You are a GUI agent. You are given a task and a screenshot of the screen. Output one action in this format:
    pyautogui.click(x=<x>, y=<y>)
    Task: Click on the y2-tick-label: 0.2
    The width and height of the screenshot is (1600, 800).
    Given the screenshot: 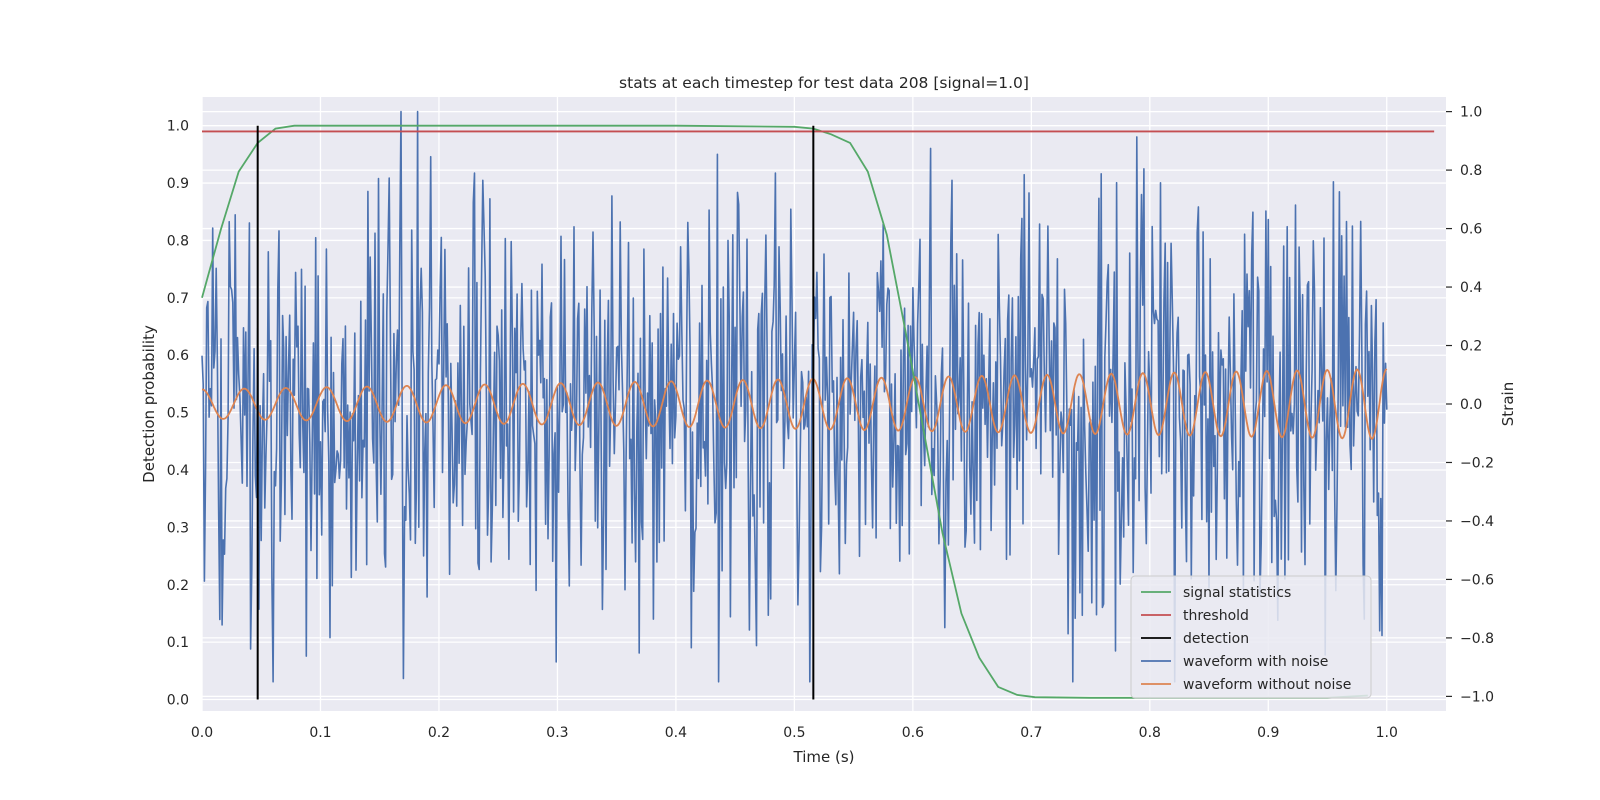 What is the action you would take?
    pyautogui.click(x=1471, y=347)
    